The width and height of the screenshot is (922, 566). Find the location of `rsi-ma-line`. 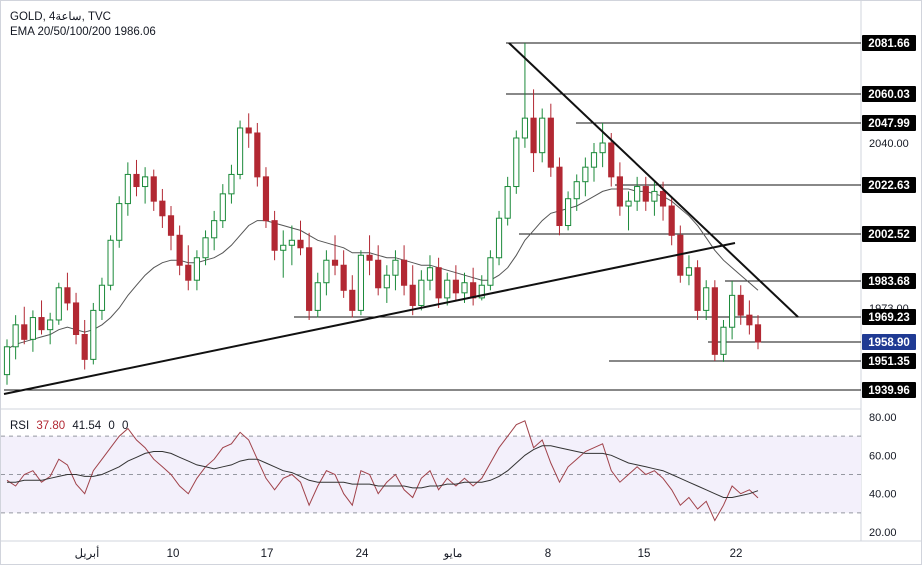

rsi-ma-line is located at coordinates (383, 471).